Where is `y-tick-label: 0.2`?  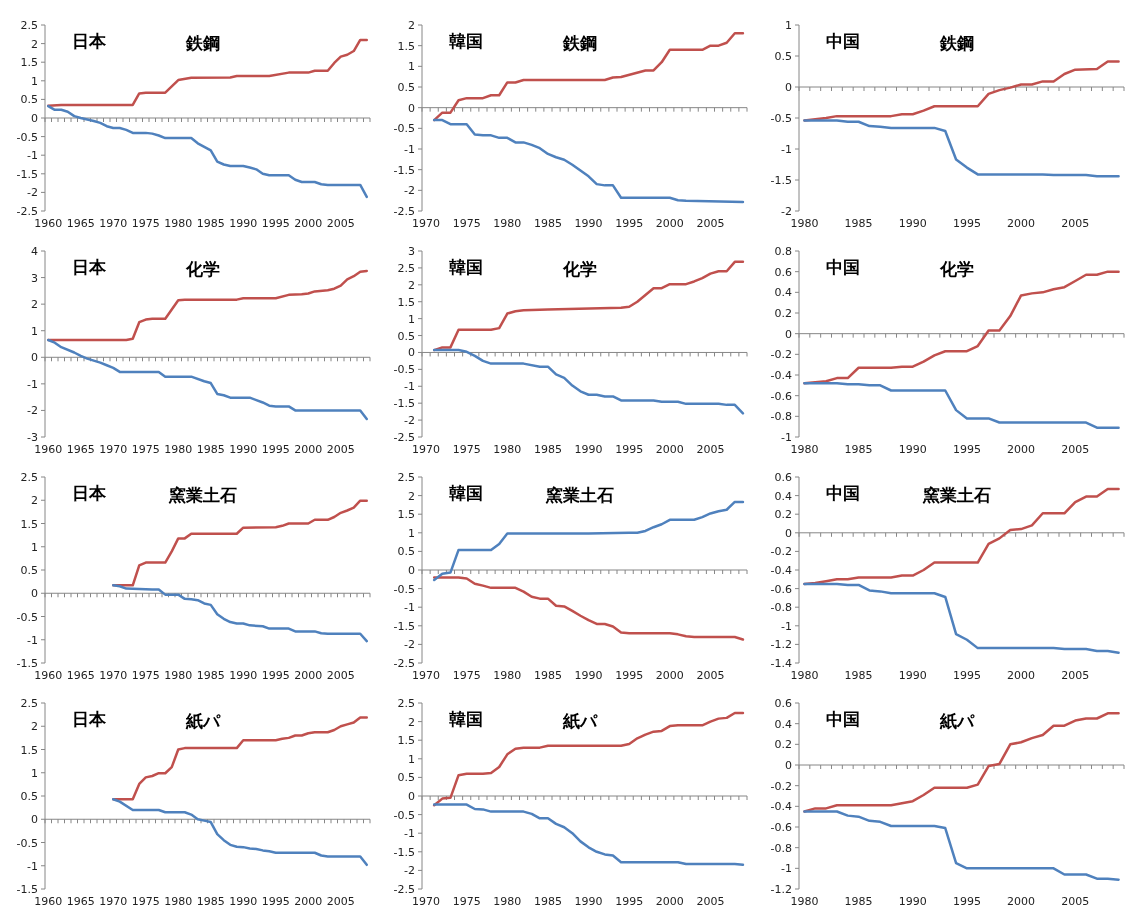
y-tick-label: 0.2 is located at coordinates (783, 313).